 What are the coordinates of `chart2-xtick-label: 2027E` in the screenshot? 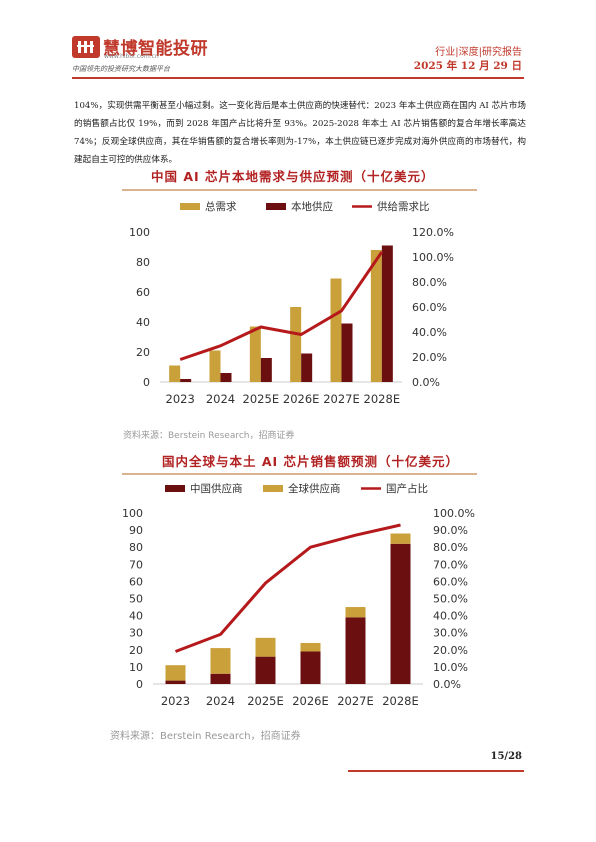 It's located at (355, 701).